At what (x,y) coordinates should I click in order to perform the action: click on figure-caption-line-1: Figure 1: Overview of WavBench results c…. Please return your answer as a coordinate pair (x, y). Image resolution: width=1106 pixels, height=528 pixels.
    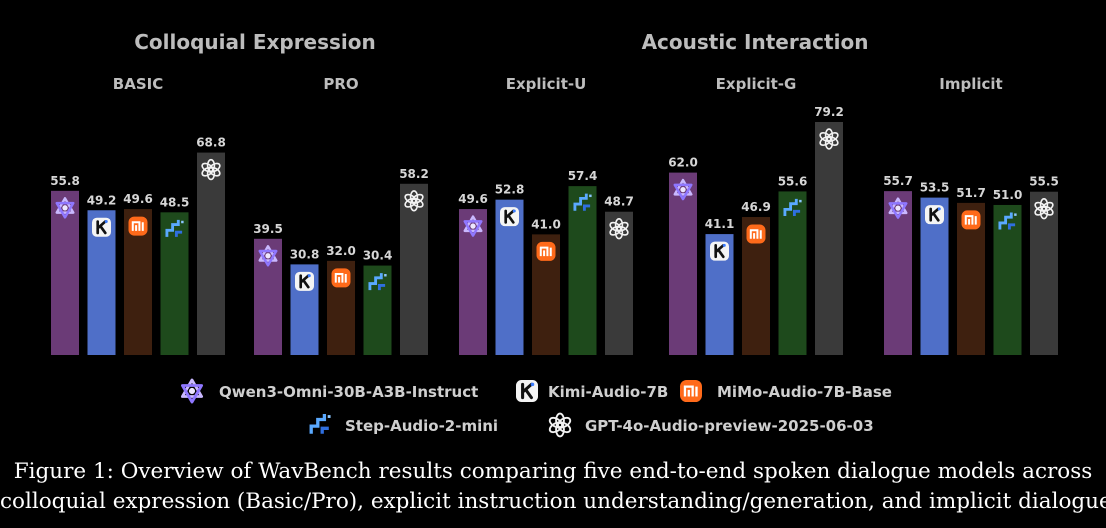
    Looking at the image, I should click on (553, 471).